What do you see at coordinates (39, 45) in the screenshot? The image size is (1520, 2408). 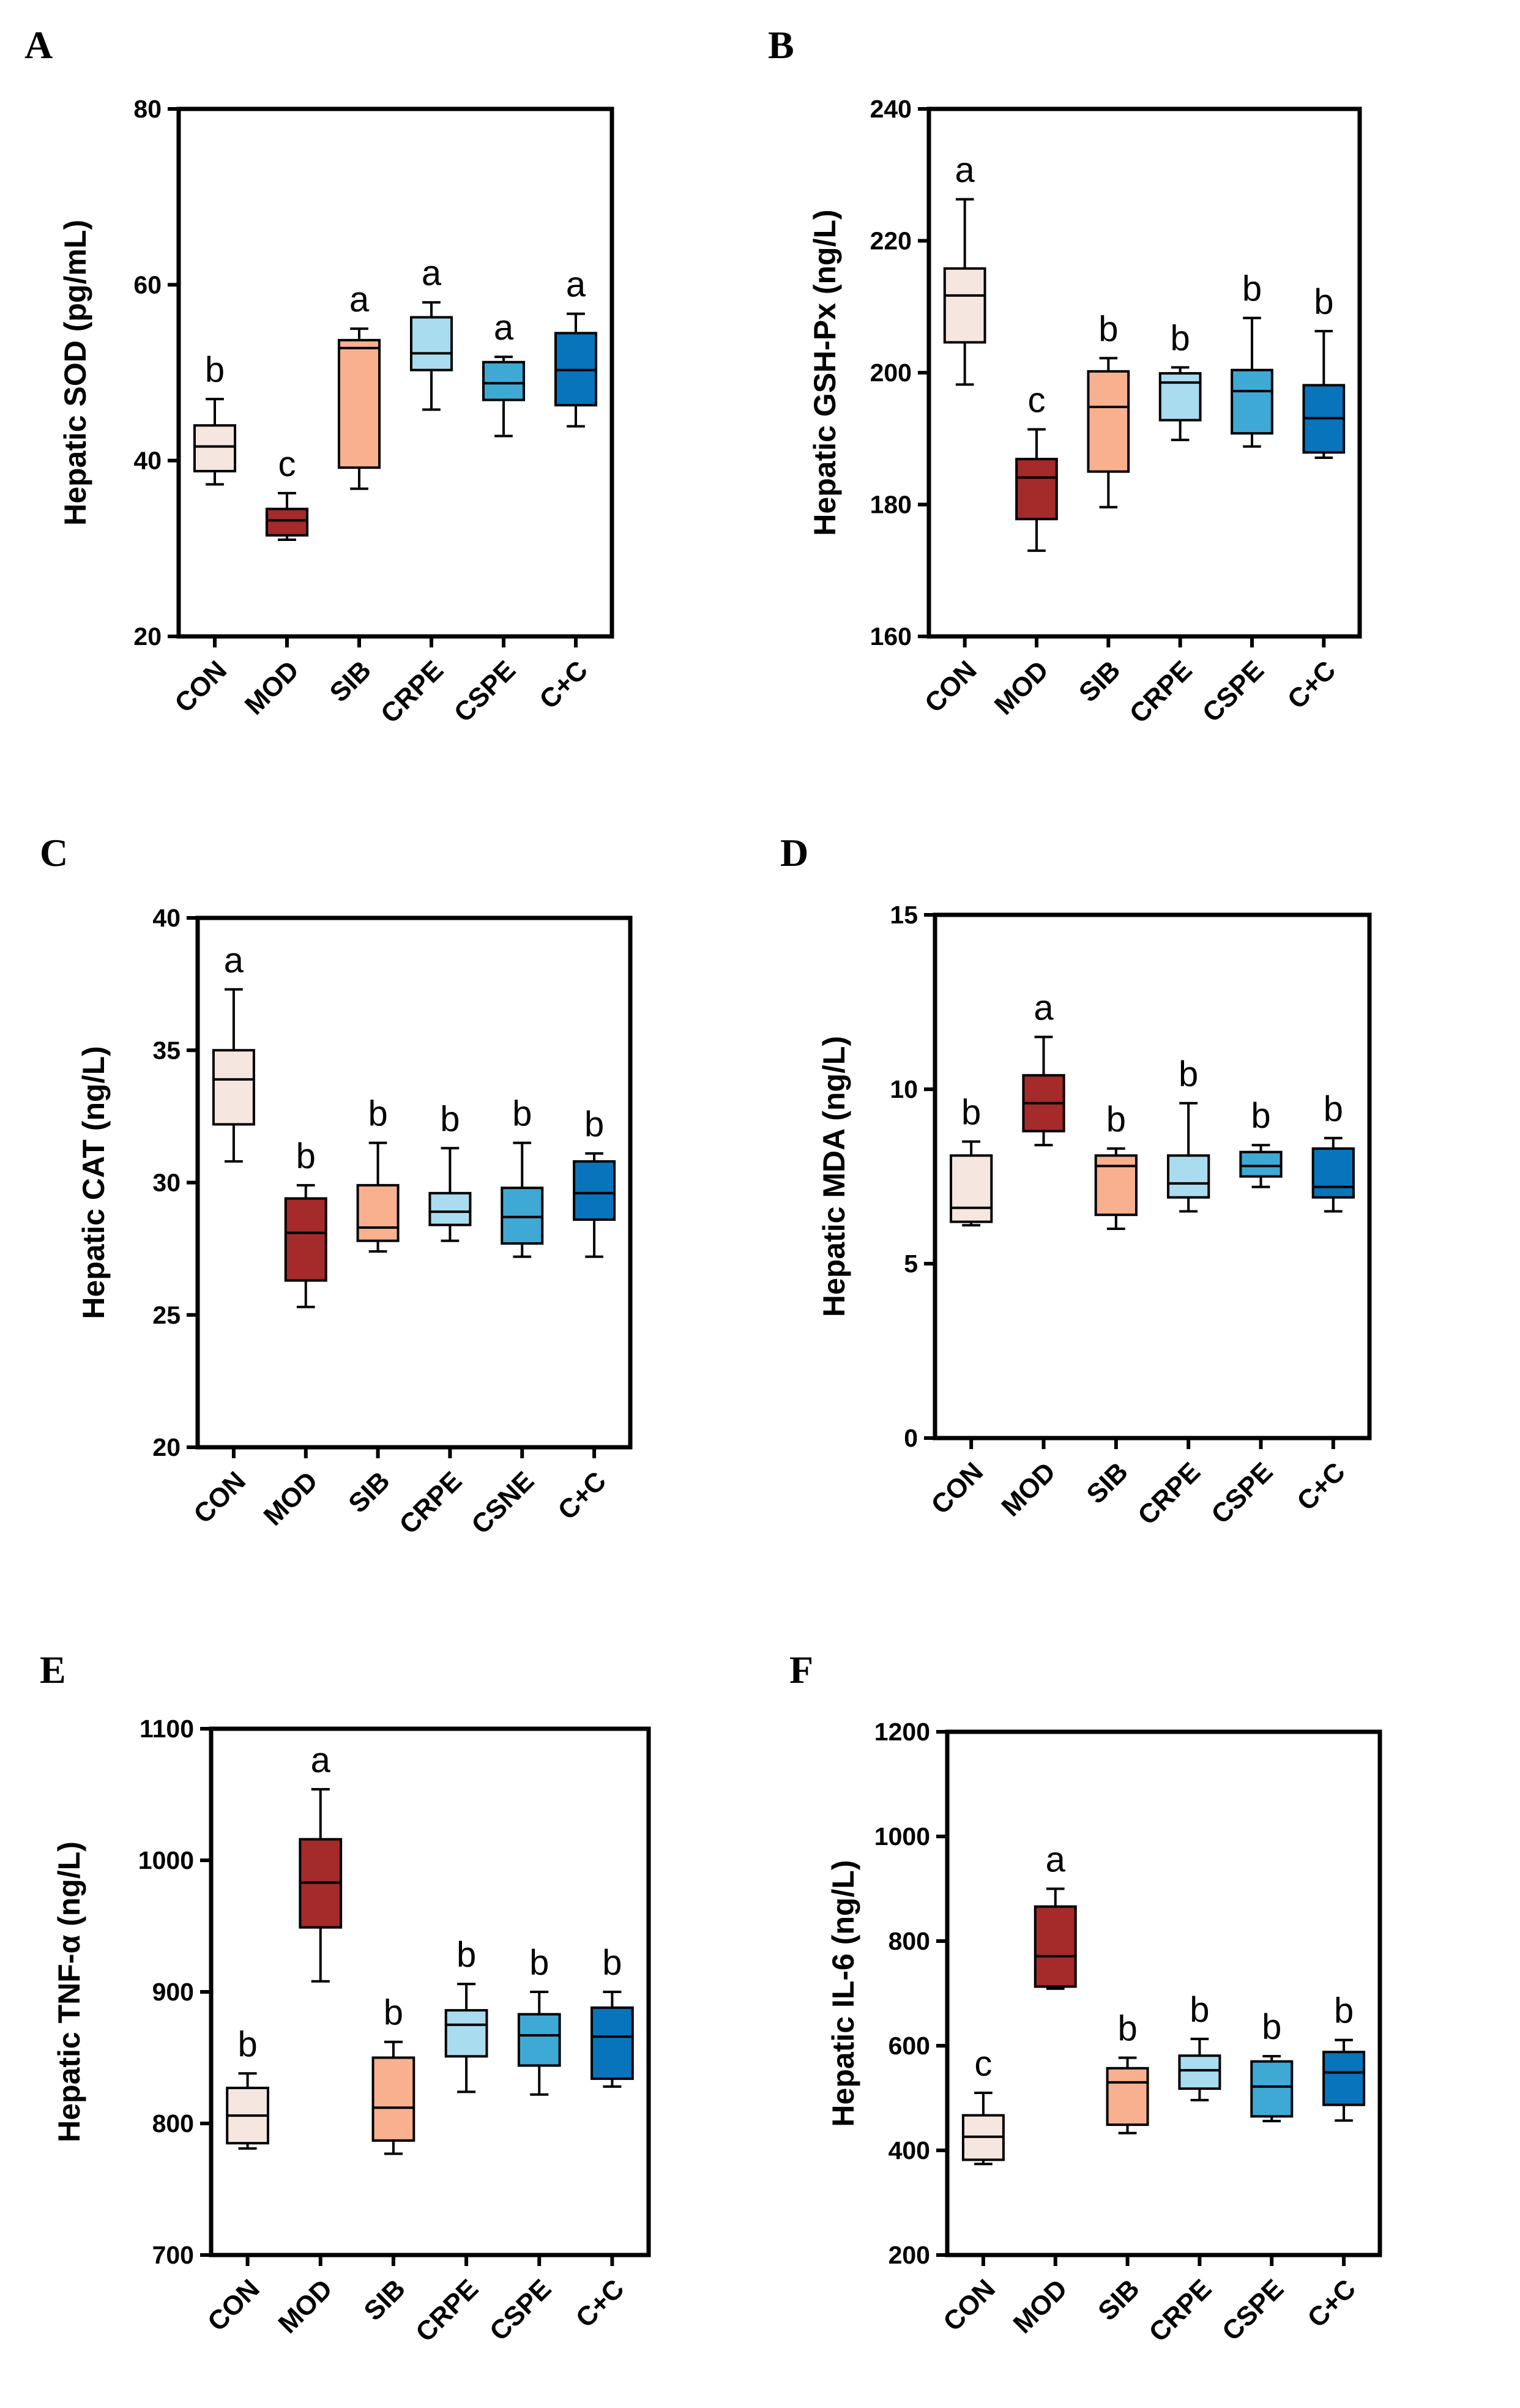 I see `panel-letter: A` at bounding box center [39, 45].